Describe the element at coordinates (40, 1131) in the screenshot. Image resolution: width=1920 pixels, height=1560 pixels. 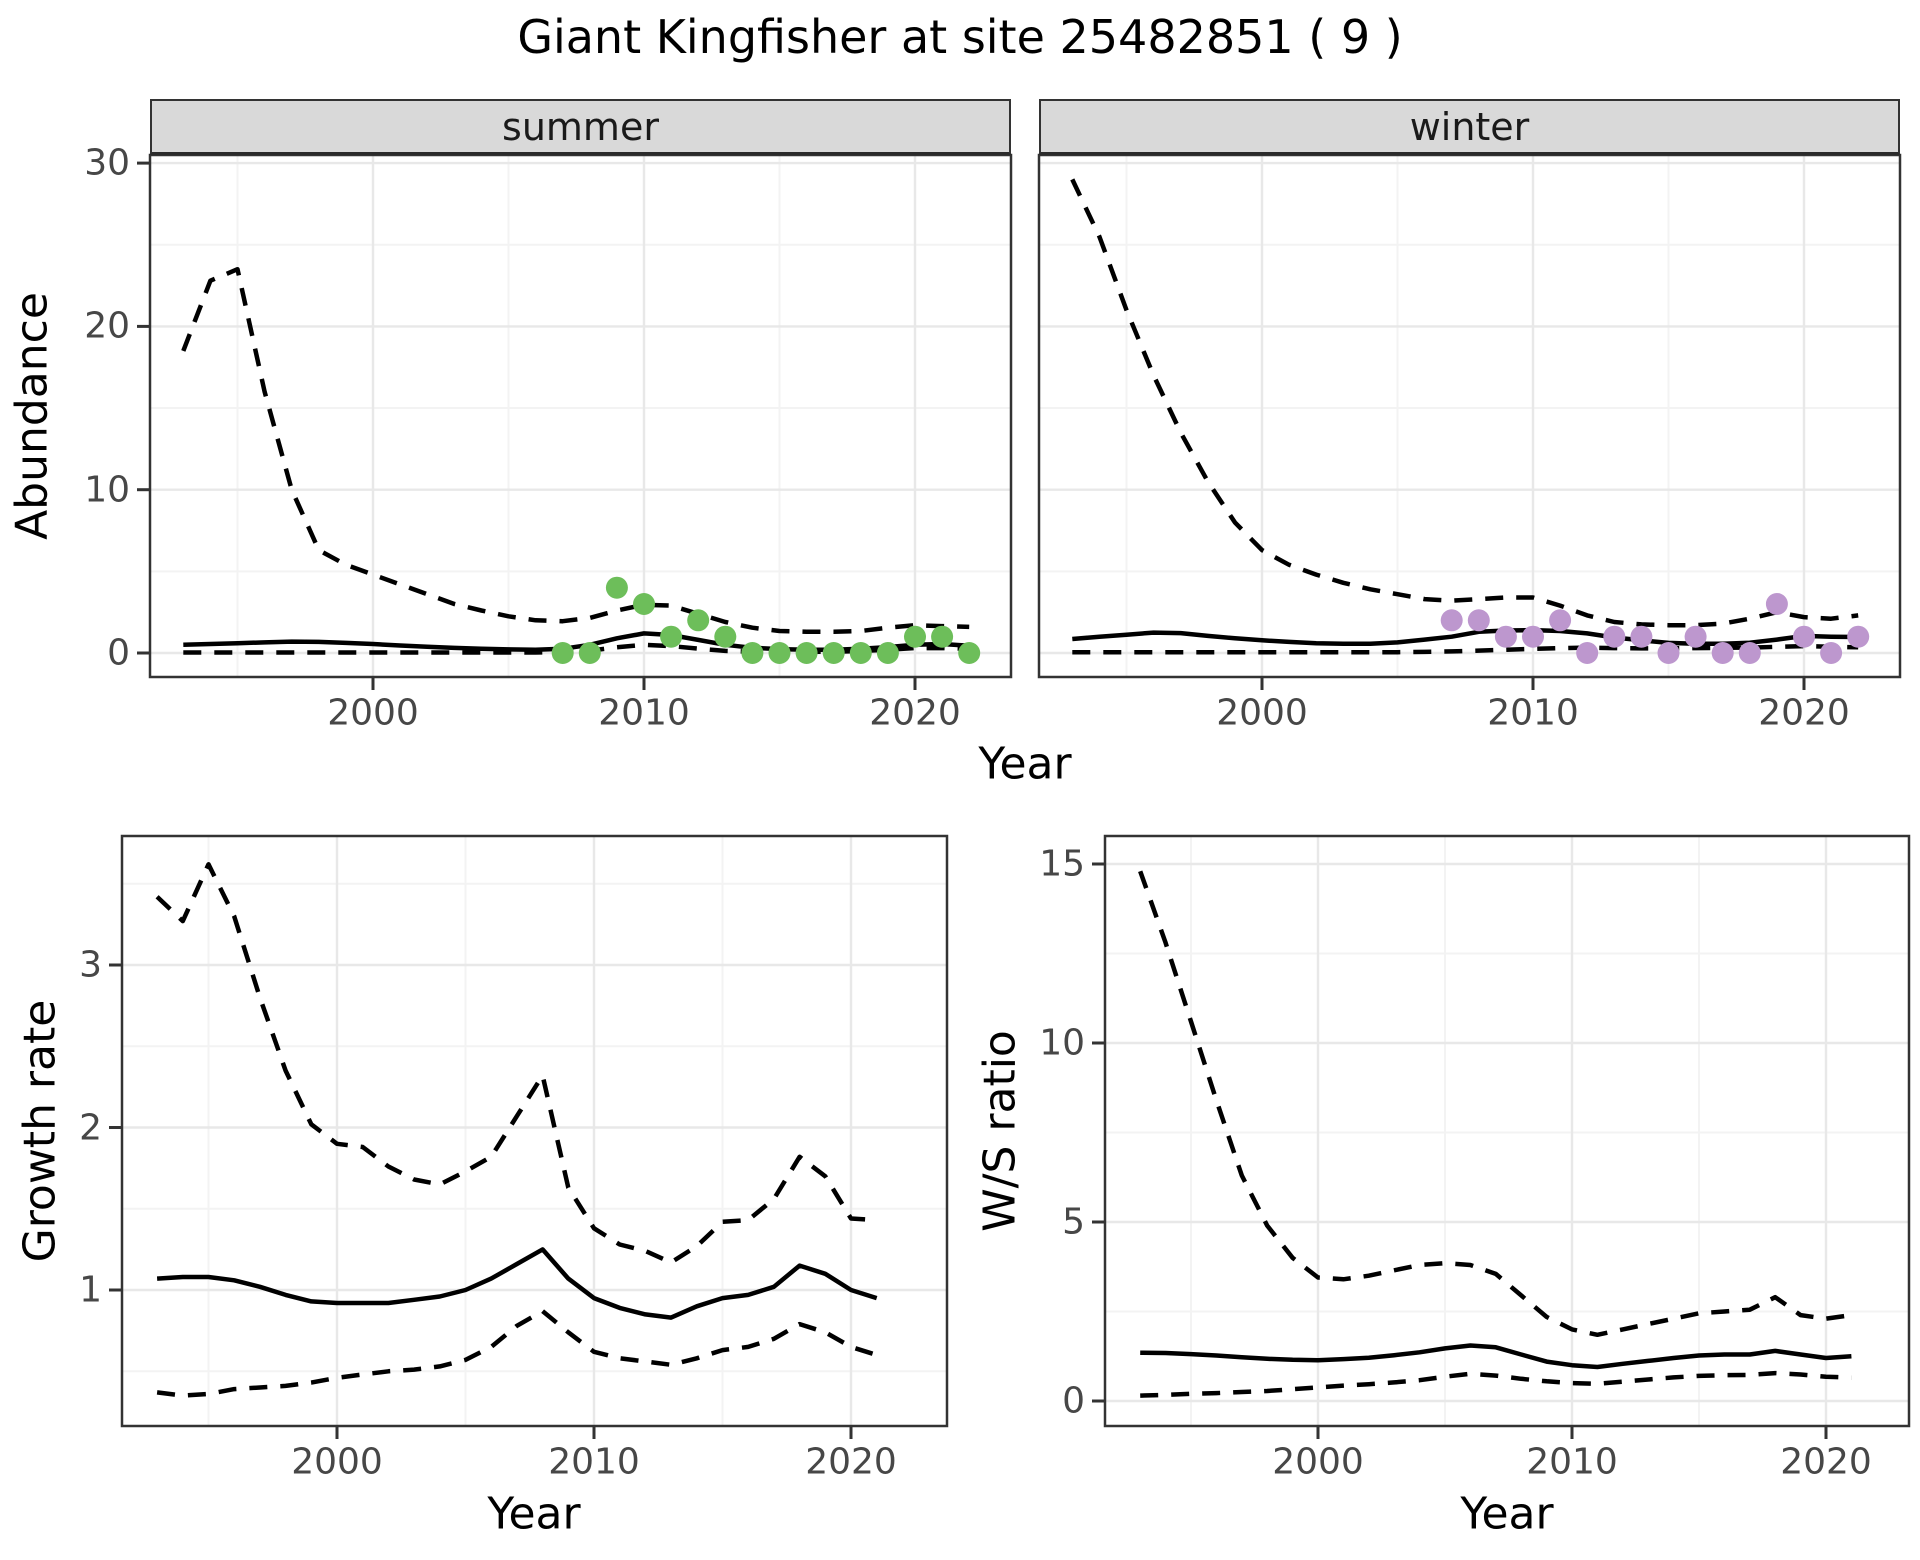
I see `growth-axis-title: Growth rate` at that location.